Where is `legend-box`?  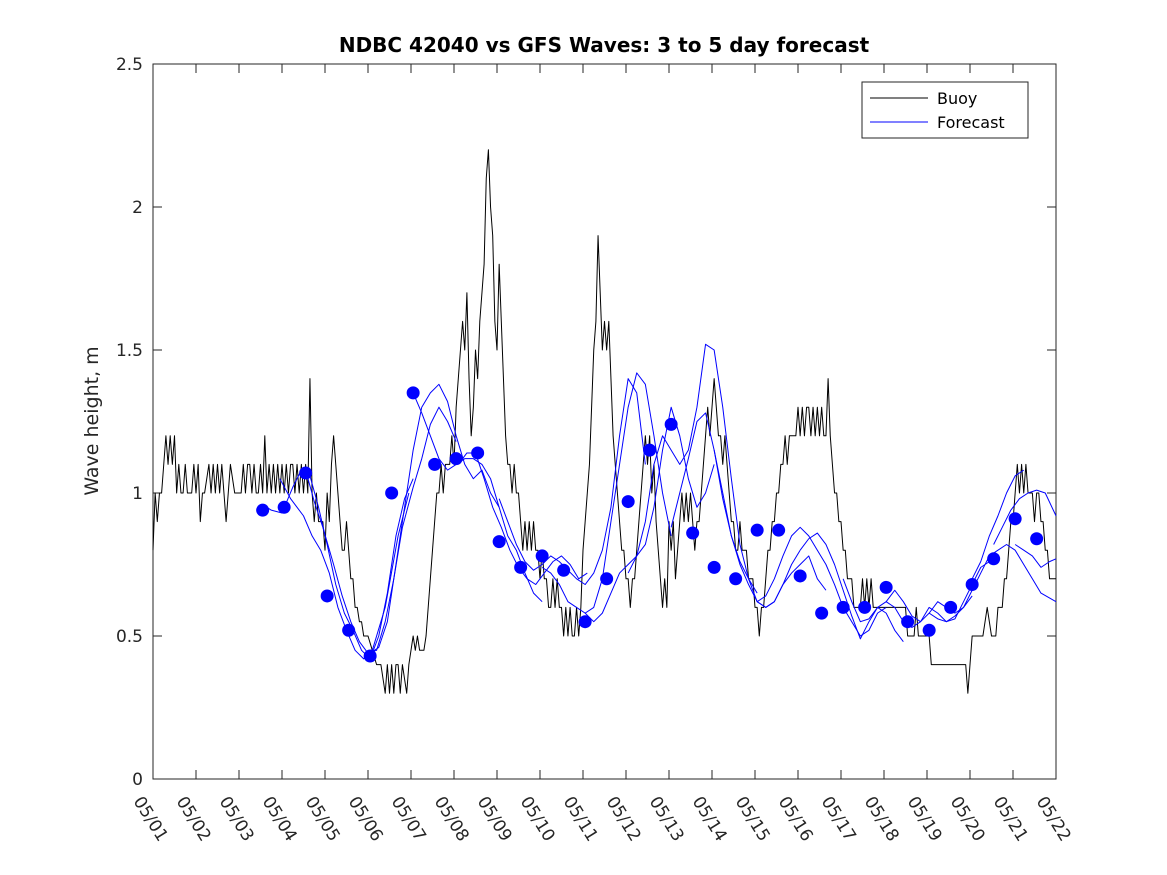 legend-box is located at coordinates (945, 110).